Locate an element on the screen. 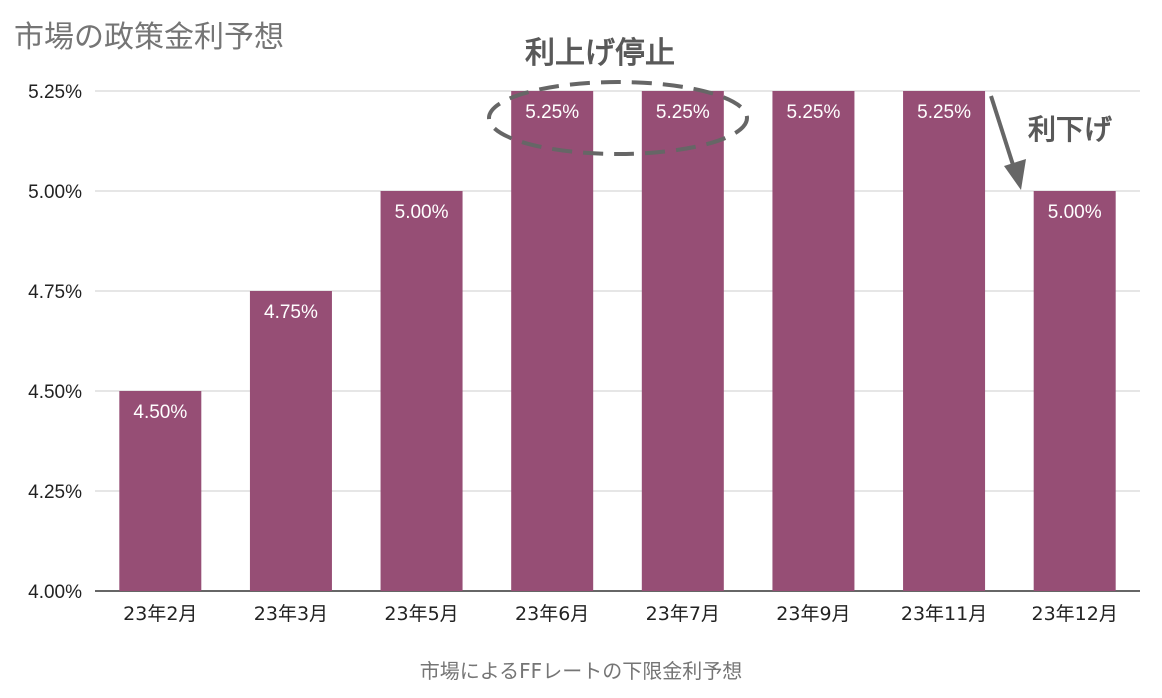 This screenshot has width=1162, height=698. annotation-rate-hike-pause: 利上げ停止 is located at coordinates (600, 53).